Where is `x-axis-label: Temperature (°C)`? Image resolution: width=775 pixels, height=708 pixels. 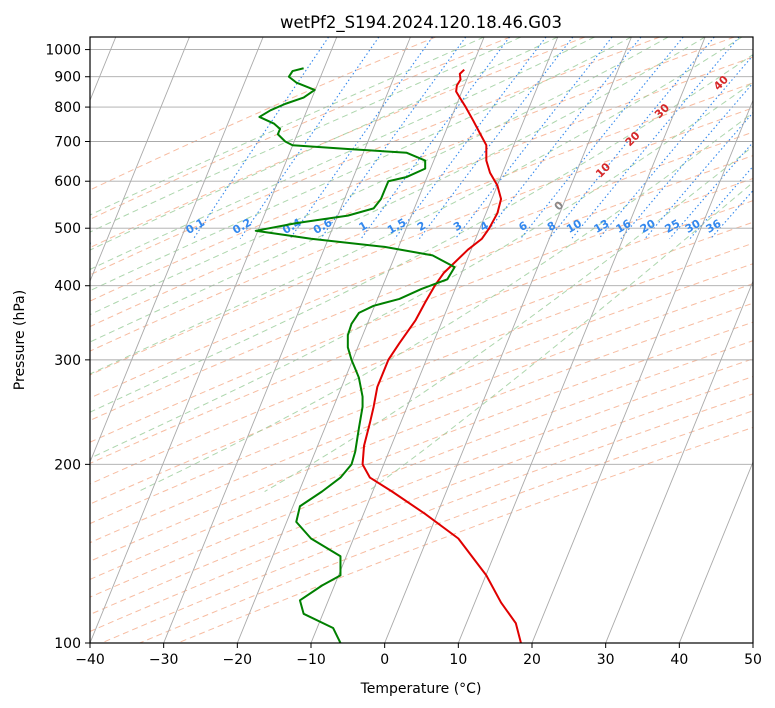
x-axis-label: Temperature (°C) is located at coordinates (421, 689).